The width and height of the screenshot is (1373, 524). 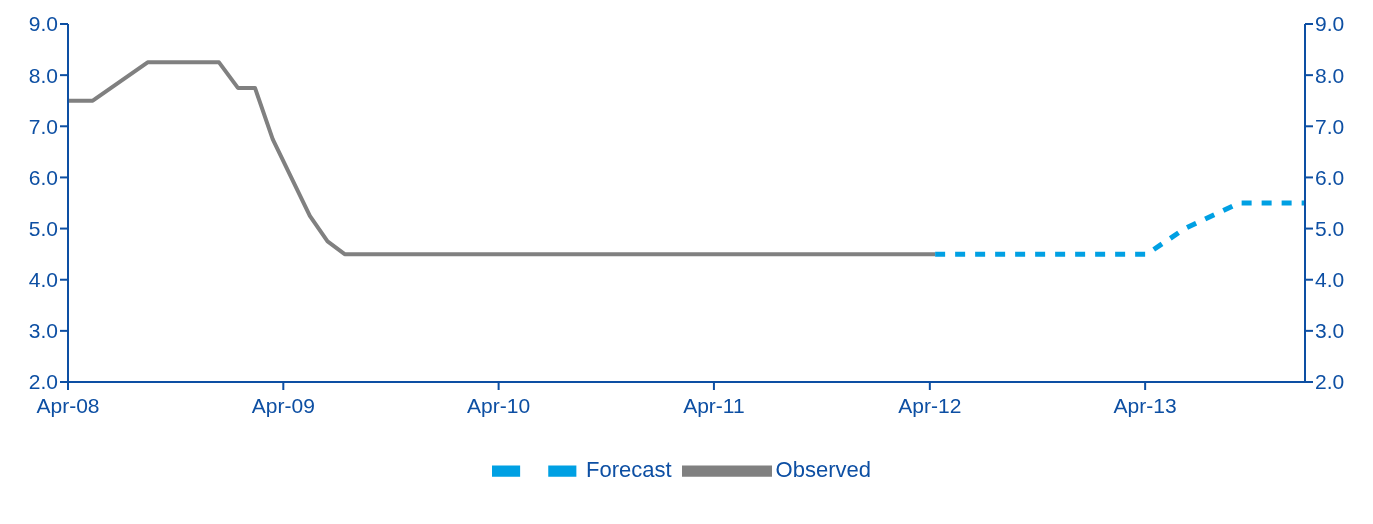 I want to click on y-tick-label: 7.0, so click(x=43, y=126).